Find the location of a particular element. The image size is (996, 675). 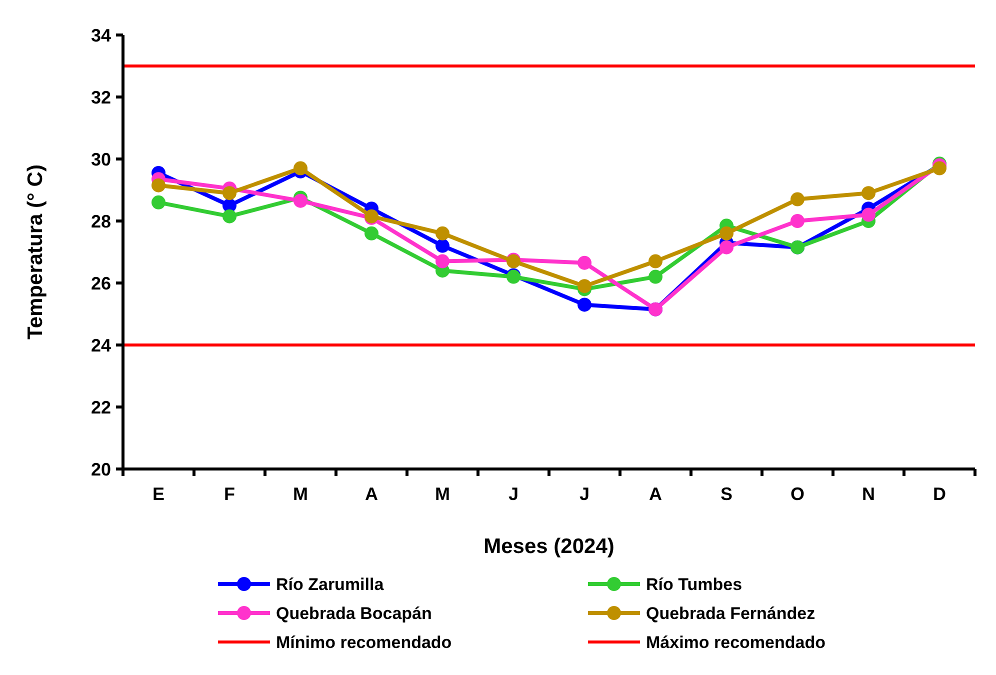

y-tick-label: 26 is located at coordinates (100, 283).